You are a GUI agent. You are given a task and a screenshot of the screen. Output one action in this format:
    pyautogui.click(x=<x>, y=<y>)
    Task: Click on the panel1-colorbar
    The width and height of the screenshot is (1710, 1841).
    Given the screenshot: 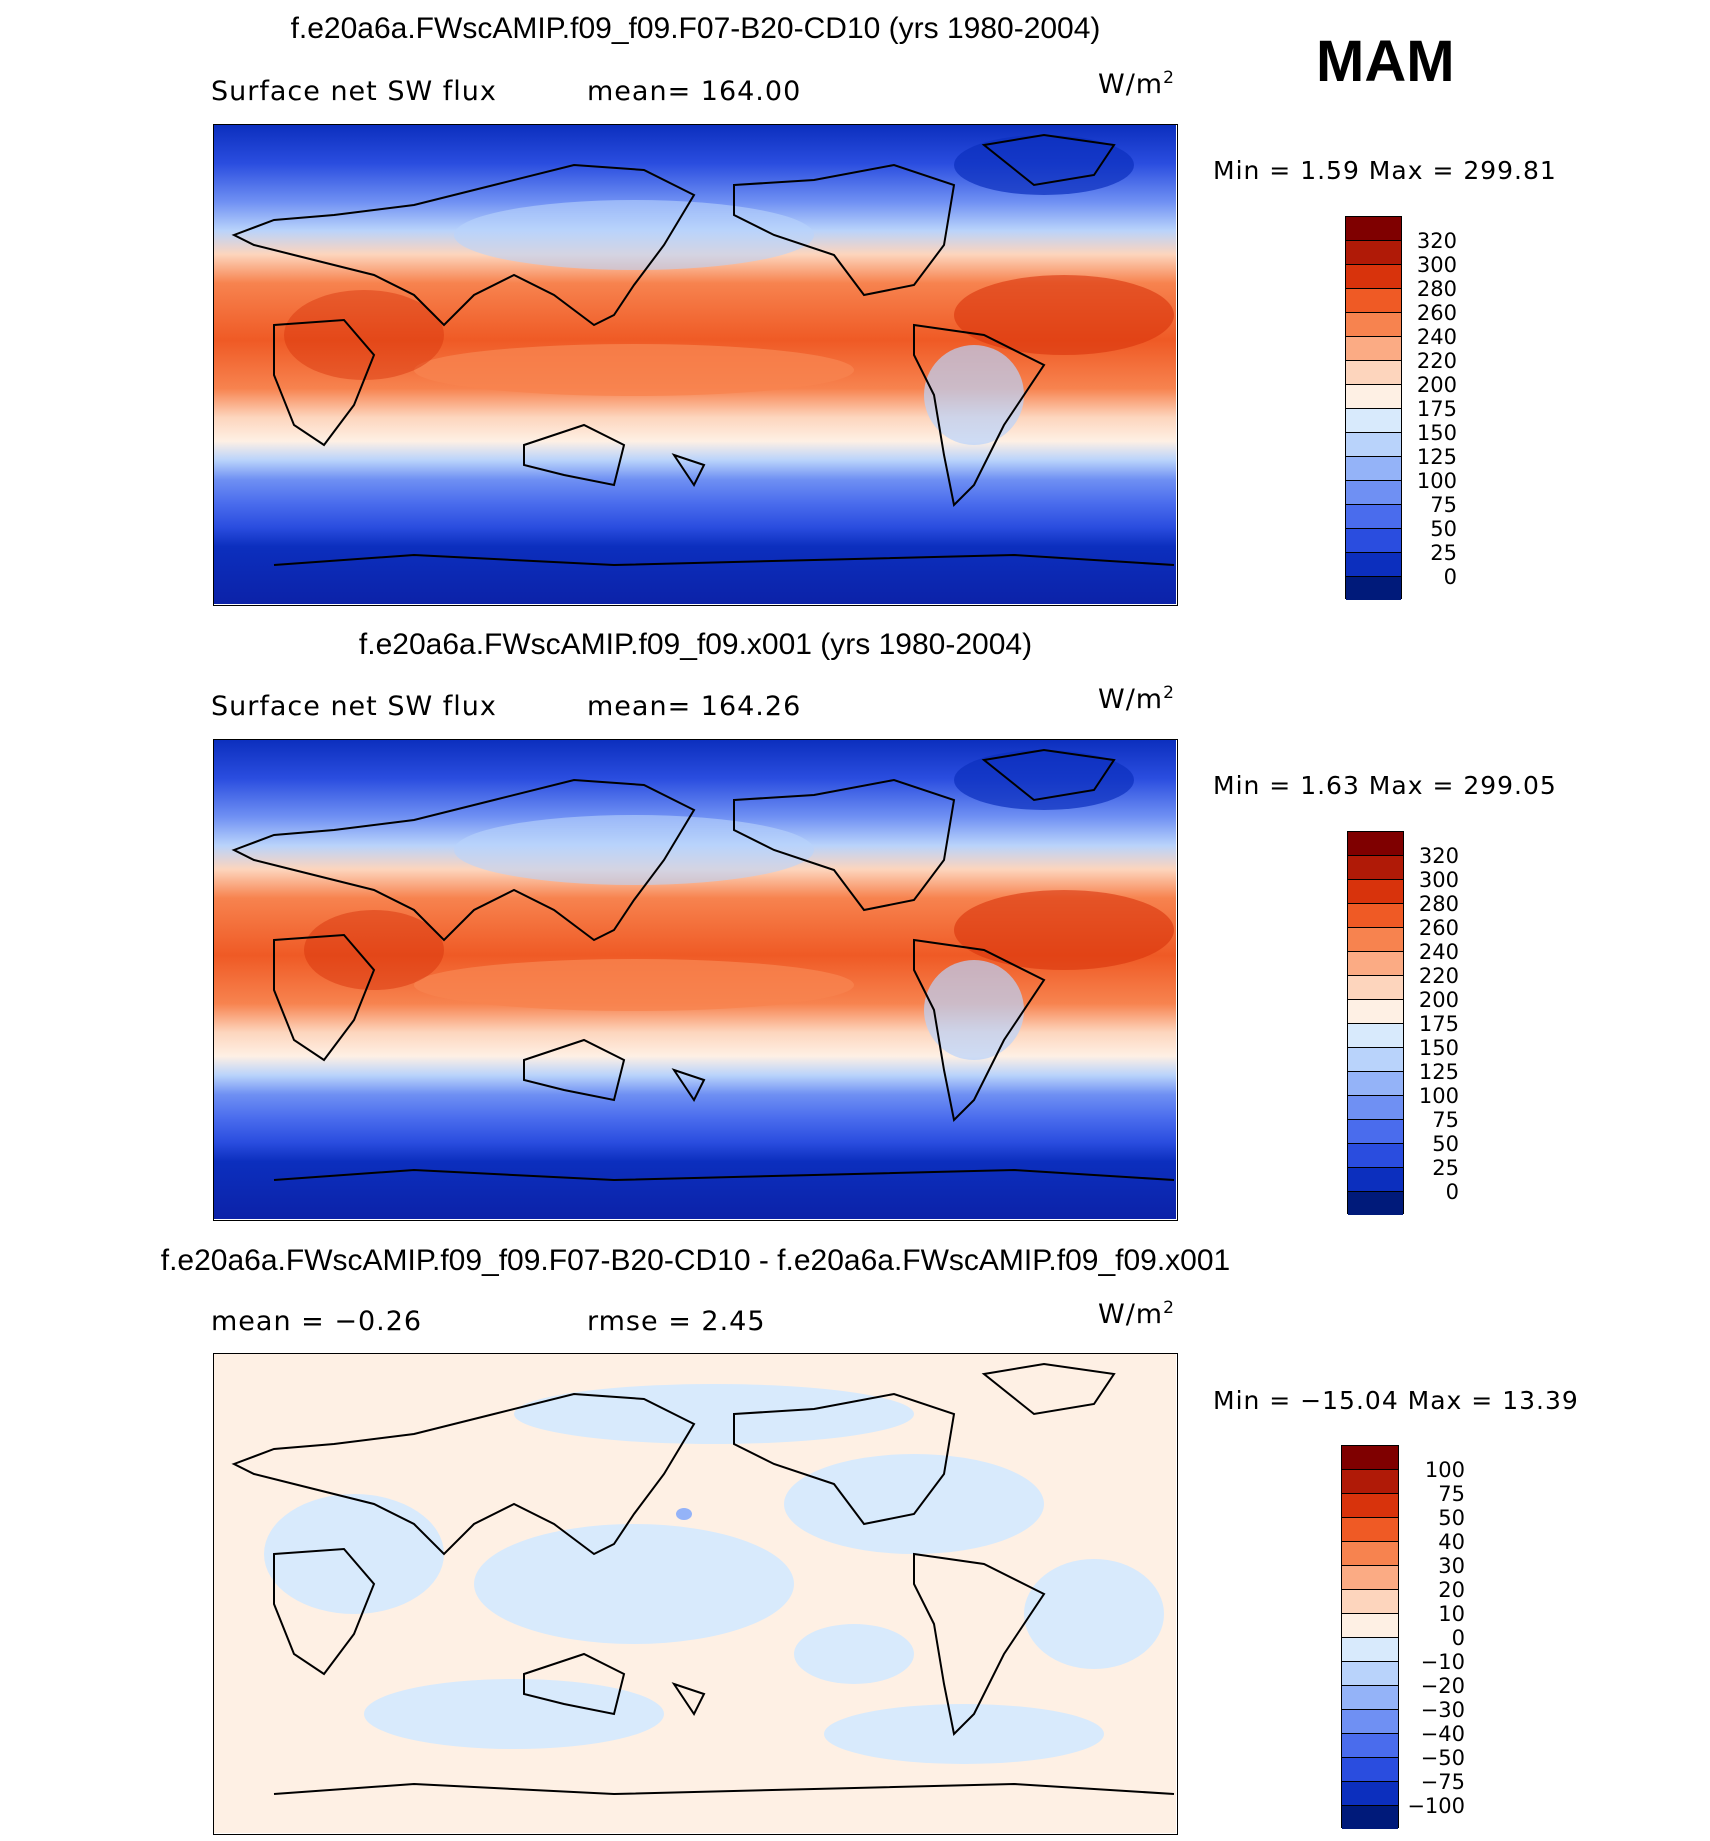 What is the action you would take?
    pyautogui.click(x=1373, y=408)
    